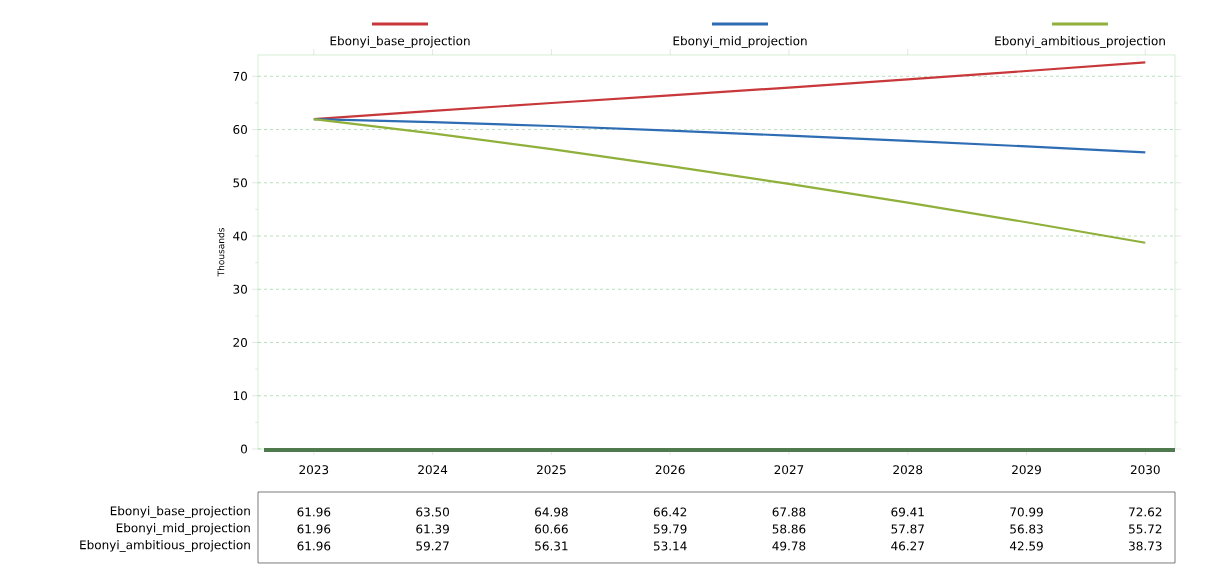 Image resolution: width=1205 pixels, height=575 pixels. Describe the element at coordinates (1026, 470) in the screenshot. I see `x-tick-label: 2029` at that location.